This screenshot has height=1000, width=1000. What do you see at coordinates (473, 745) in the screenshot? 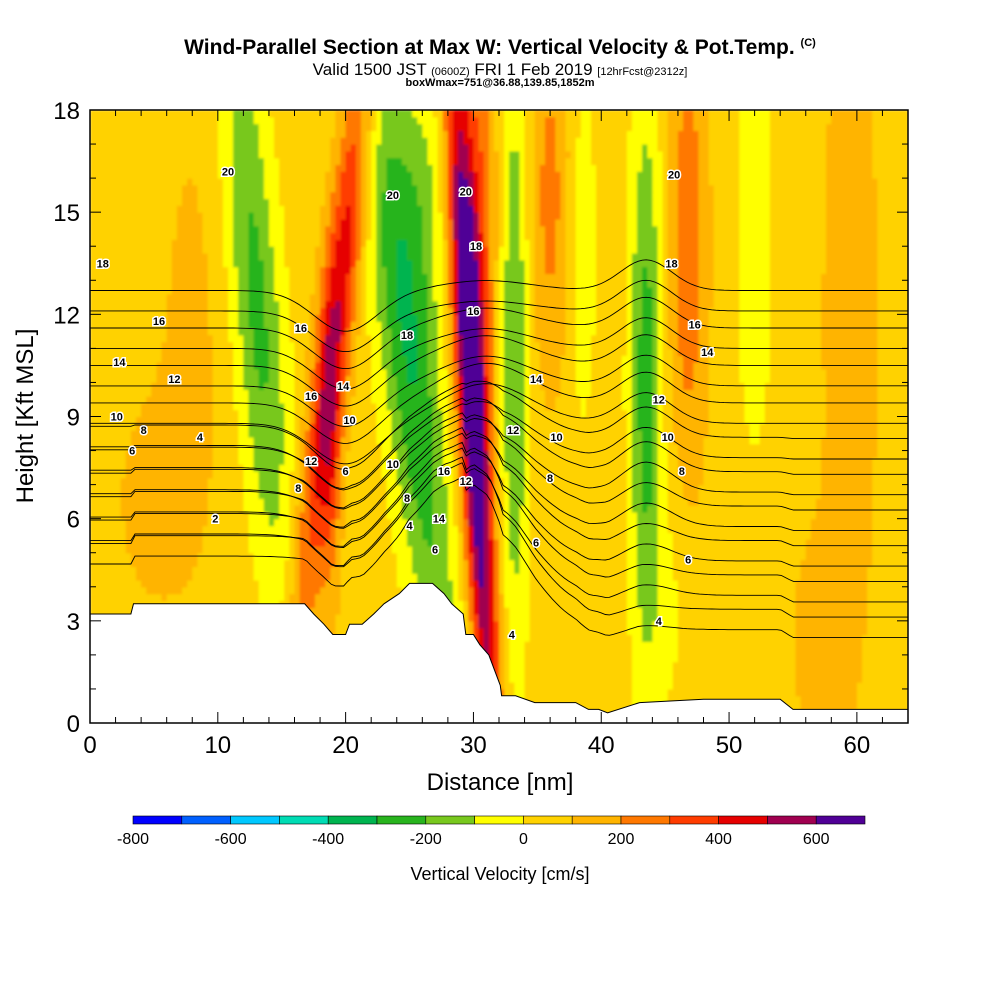
I see `x-tick-label: 30` at bounding box center [473, 745].